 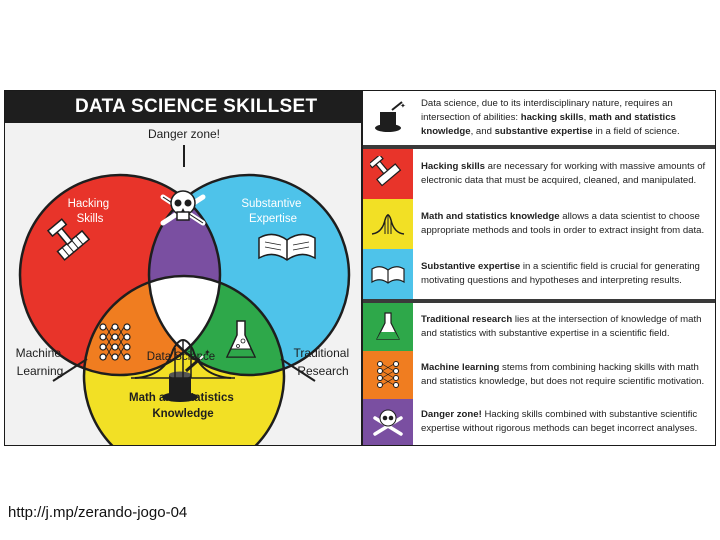 I want to click on legend-text-segment: ,, so click(x=586, y=117).